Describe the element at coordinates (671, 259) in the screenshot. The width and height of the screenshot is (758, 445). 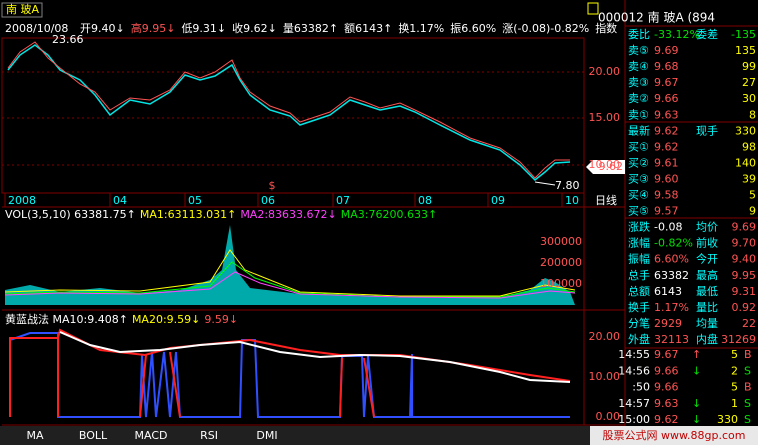
I see `quote-value: 6.60%` at that location.